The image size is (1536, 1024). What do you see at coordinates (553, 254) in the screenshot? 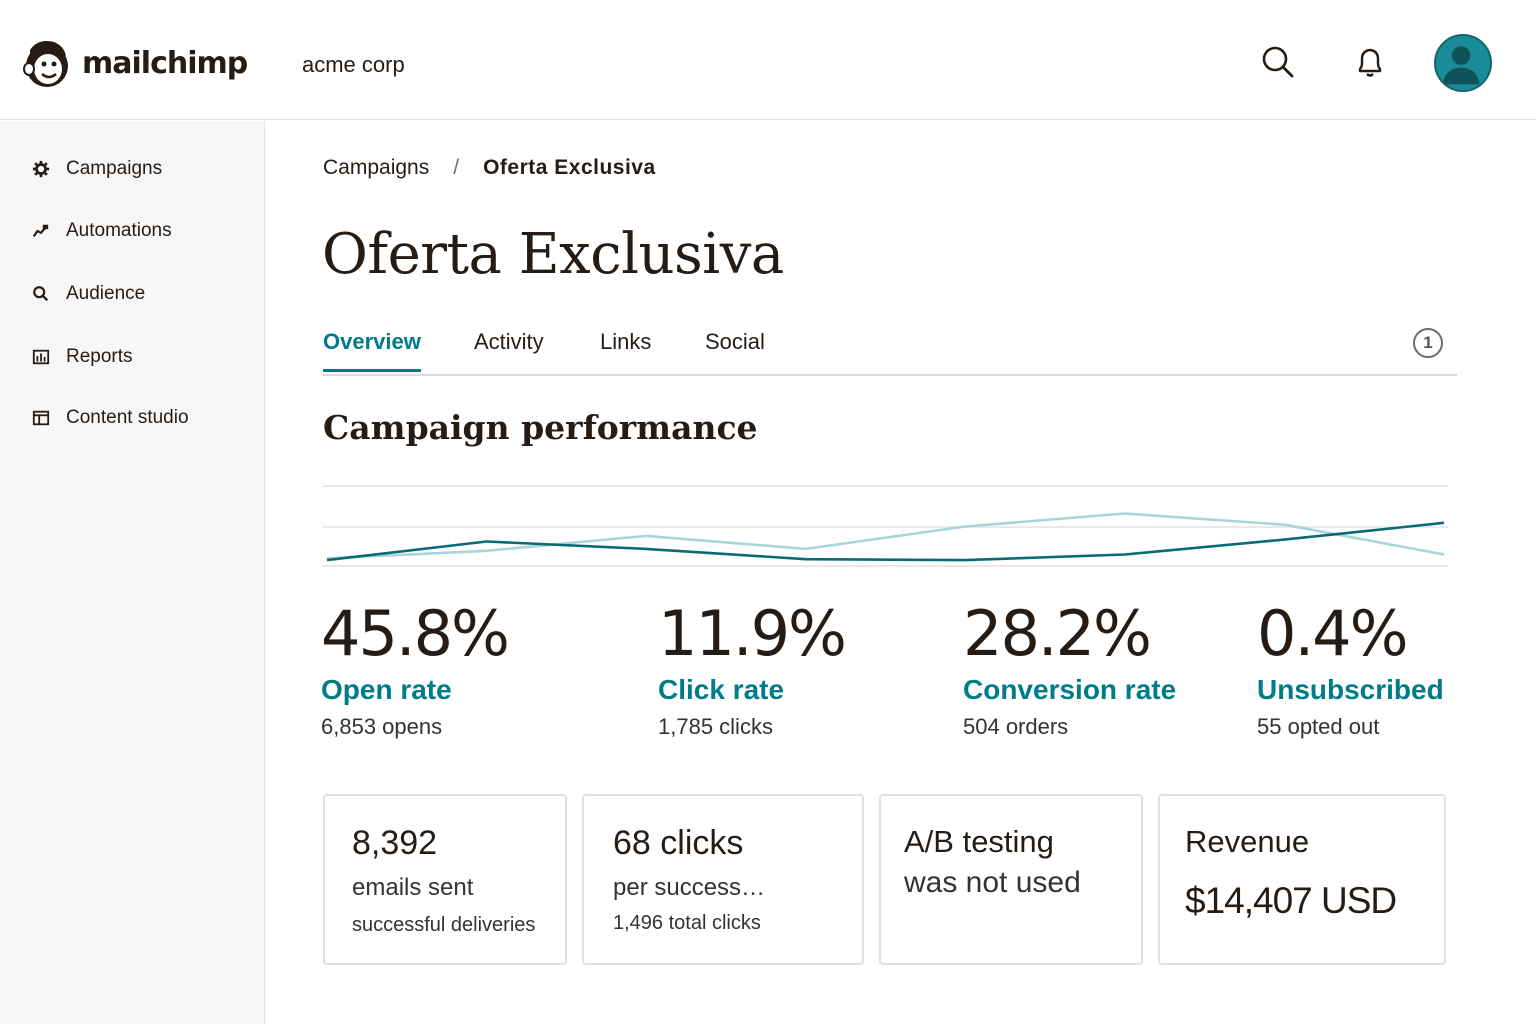
I see `page-title: Oferta Exclusiva` at bounding box center [553, 254].